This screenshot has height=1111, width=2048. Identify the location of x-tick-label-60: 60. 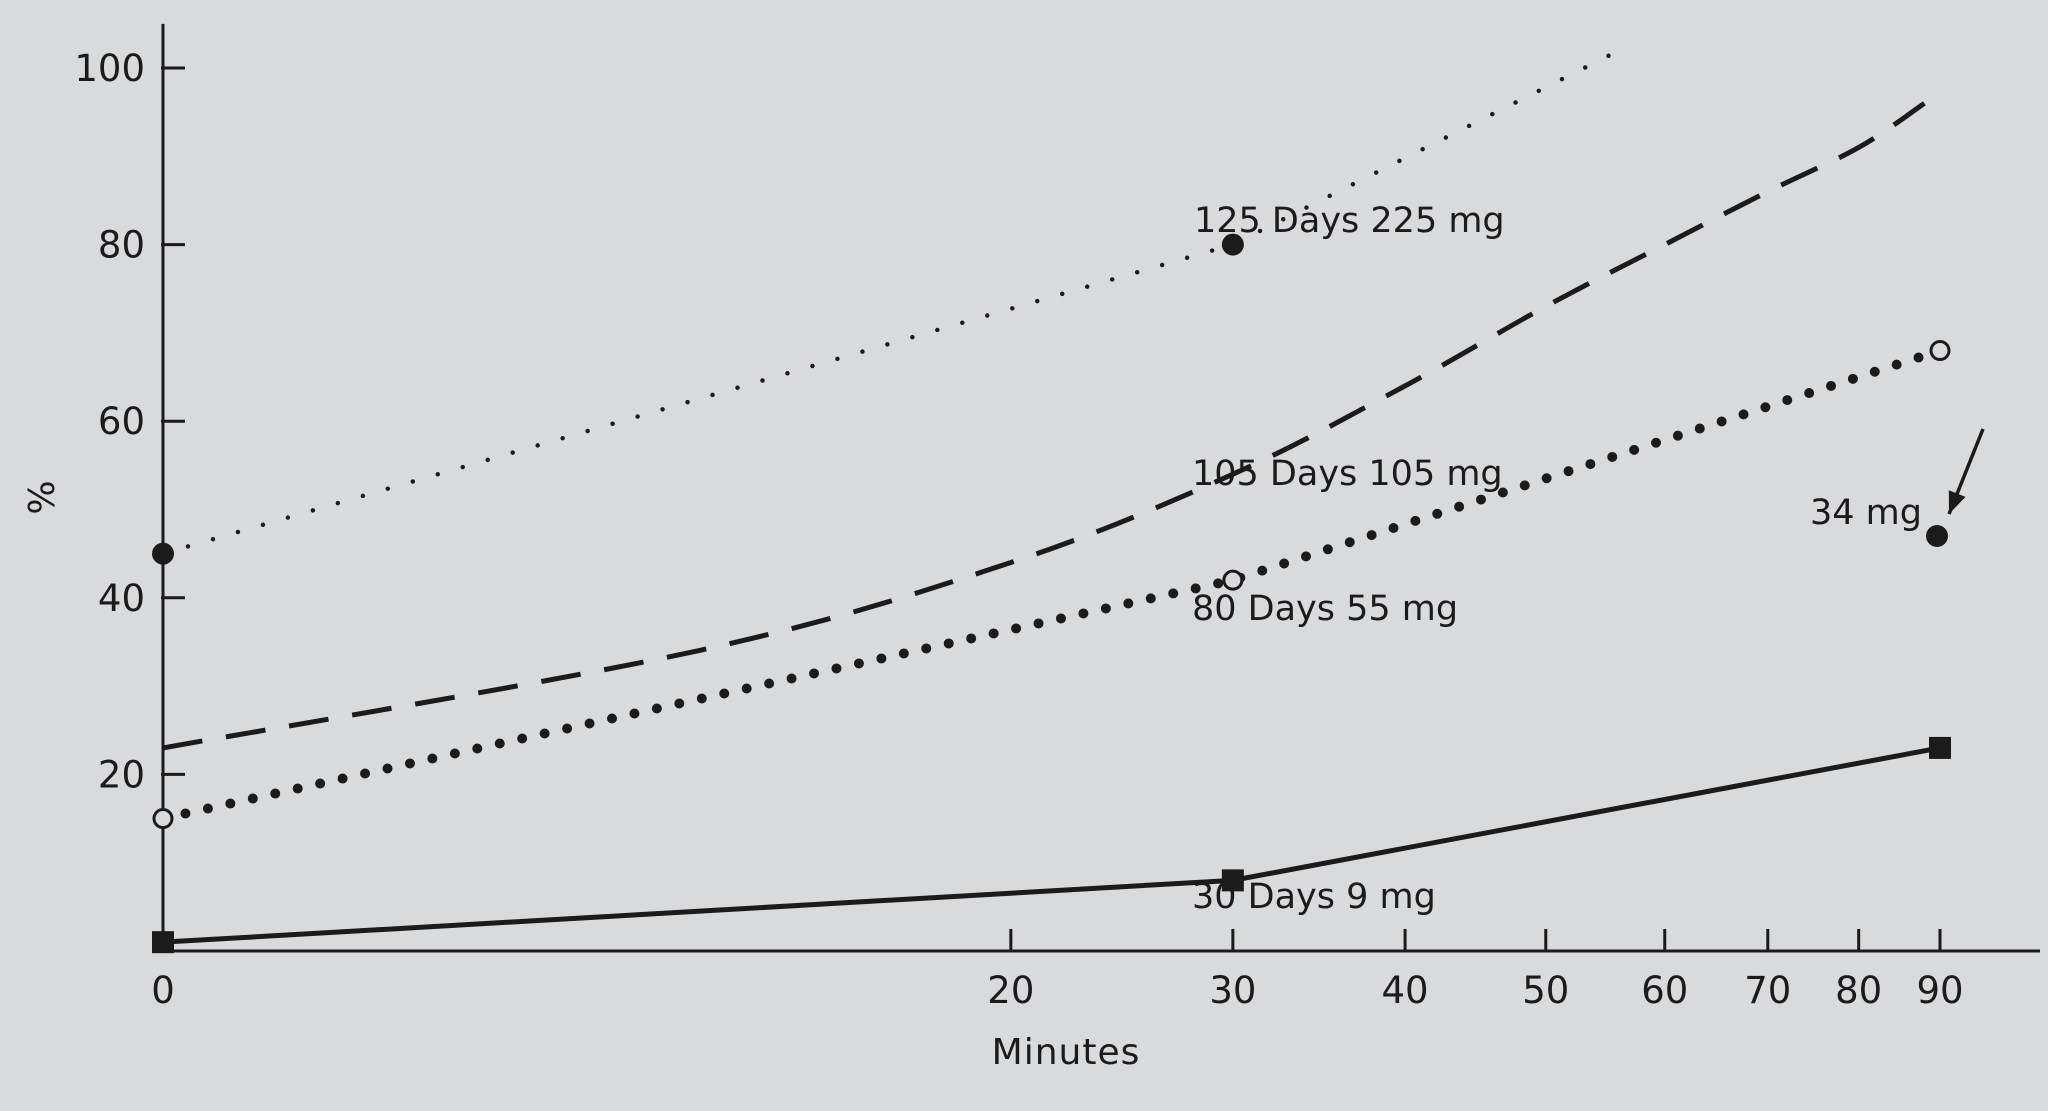
(1664, 990).